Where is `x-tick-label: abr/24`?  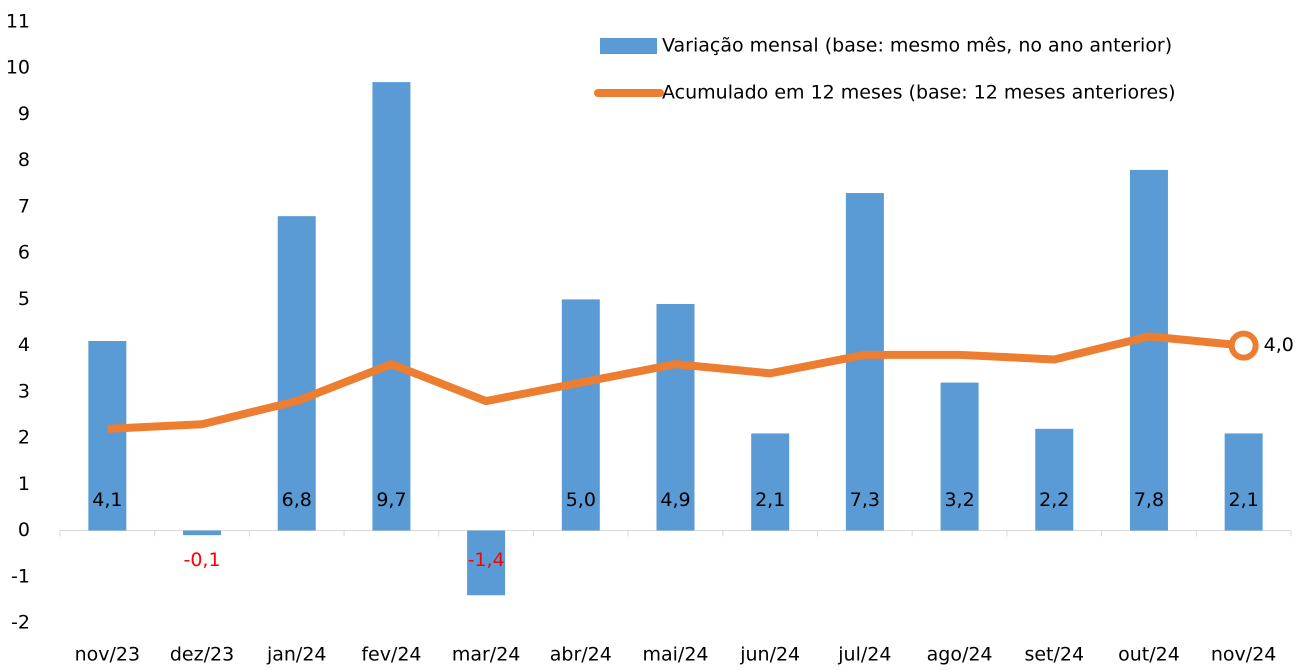 x-tick-label: abr/24 is located at coordinates (581, 655).